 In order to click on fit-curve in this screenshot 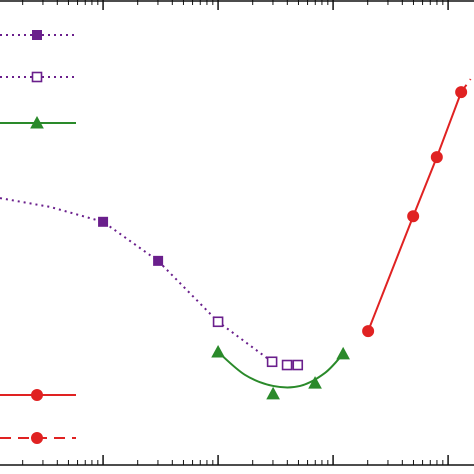, I will do `click(280, 370)`.